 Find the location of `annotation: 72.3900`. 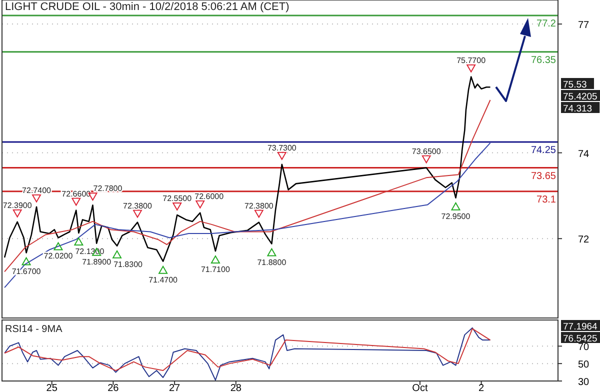

annotation: 72.3900 is located at coordinates (17, 205).